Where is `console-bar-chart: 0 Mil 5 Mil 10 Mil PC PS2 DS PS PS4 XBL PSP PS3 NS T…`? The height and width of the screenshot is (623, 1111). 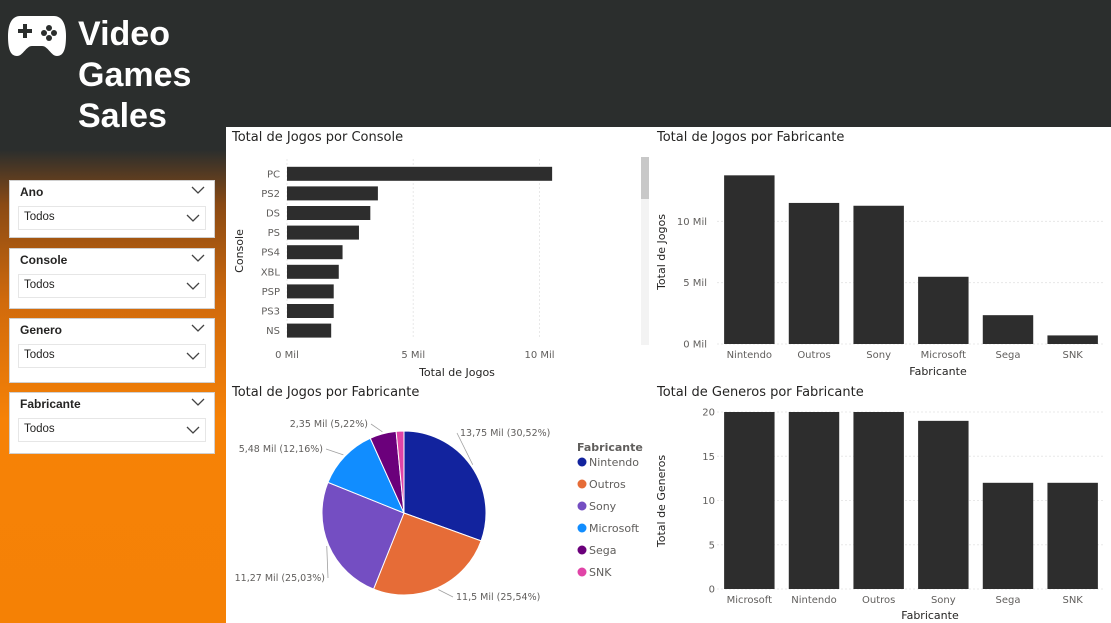
console-bar-chart: 0 Mil 5 Mil 10 Mil PC PS2 DS PS PS4 XBL PSP PS3 NS T… is located at coordinates (441, 268).